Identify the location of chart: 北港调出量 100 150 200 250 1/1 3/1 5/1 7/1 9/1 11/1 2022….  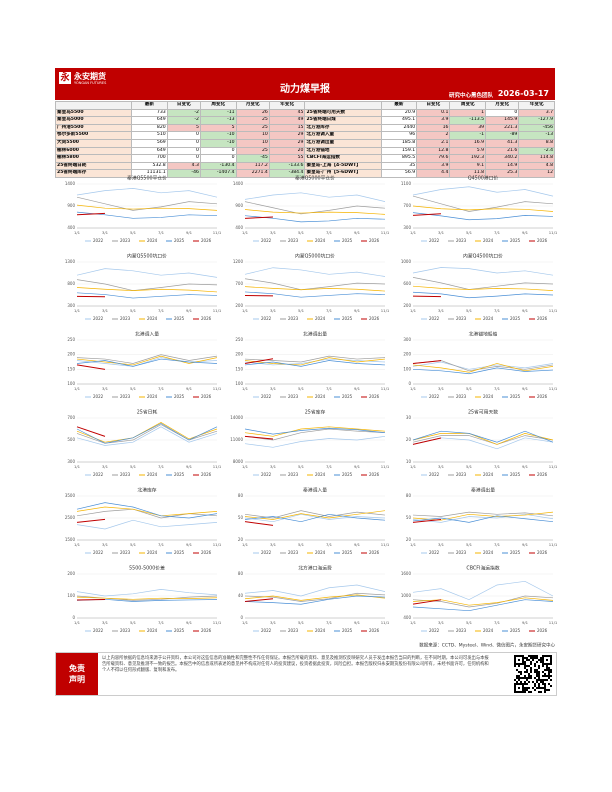
(312, 365).